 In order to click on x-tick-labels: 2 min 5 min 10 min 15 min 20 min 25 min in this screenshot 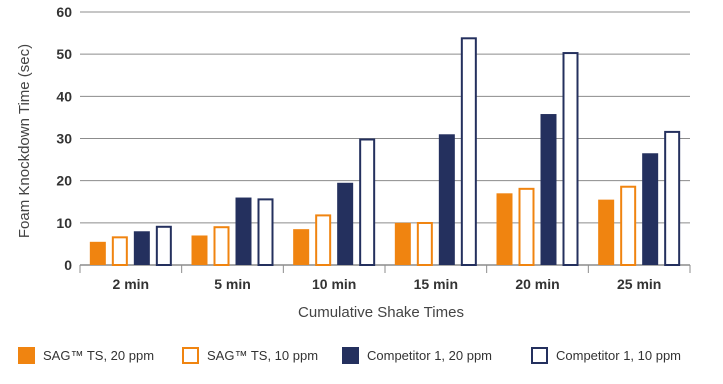, I will do `click(387, 284)`.